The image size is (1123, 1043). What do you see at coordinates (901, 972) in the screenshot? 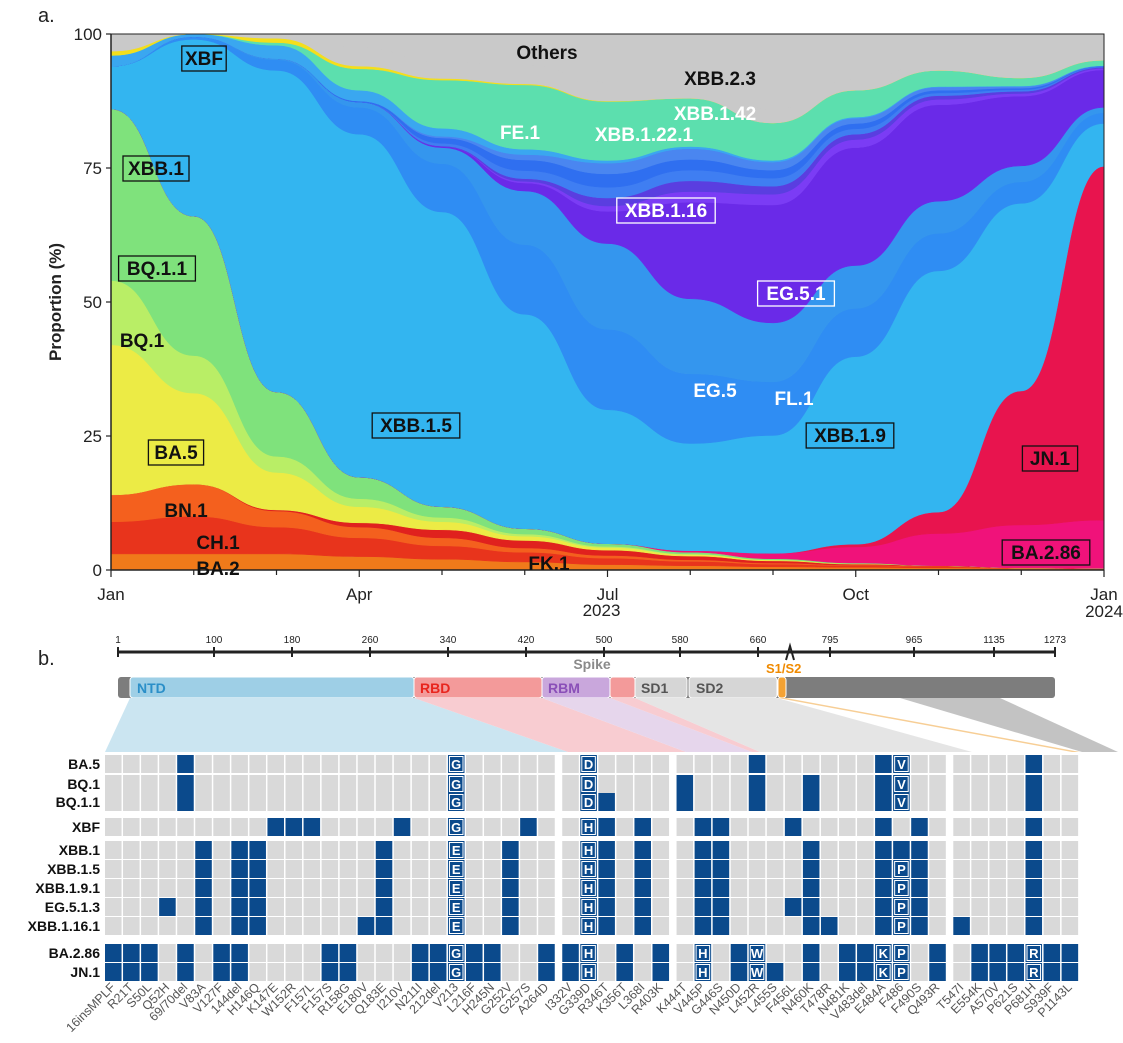
I see `mutation-residue: P` at bounding box center [901, 972].